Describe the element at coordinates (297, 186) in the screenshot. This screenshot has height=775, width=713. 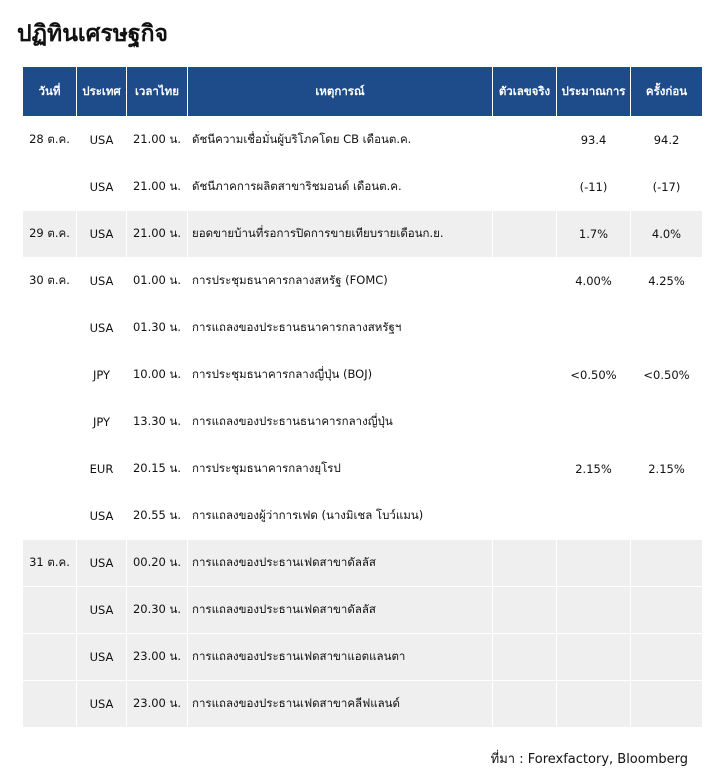
I see `event-cell: ดัชนีภาคการผลิตสาขาริชมอนด์ เดือนต.ค.` at that location.